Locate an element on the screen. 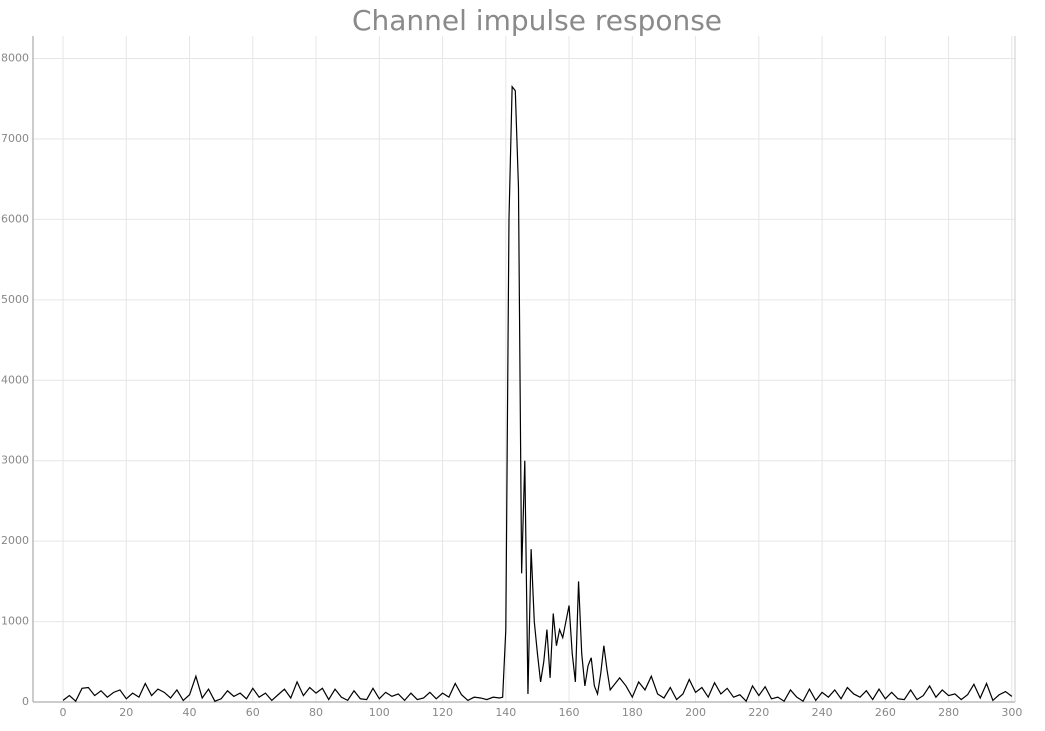 This screenshot has width=1045, height=731. chart-title: Channel impulse response is located at coordinates (537, 20).